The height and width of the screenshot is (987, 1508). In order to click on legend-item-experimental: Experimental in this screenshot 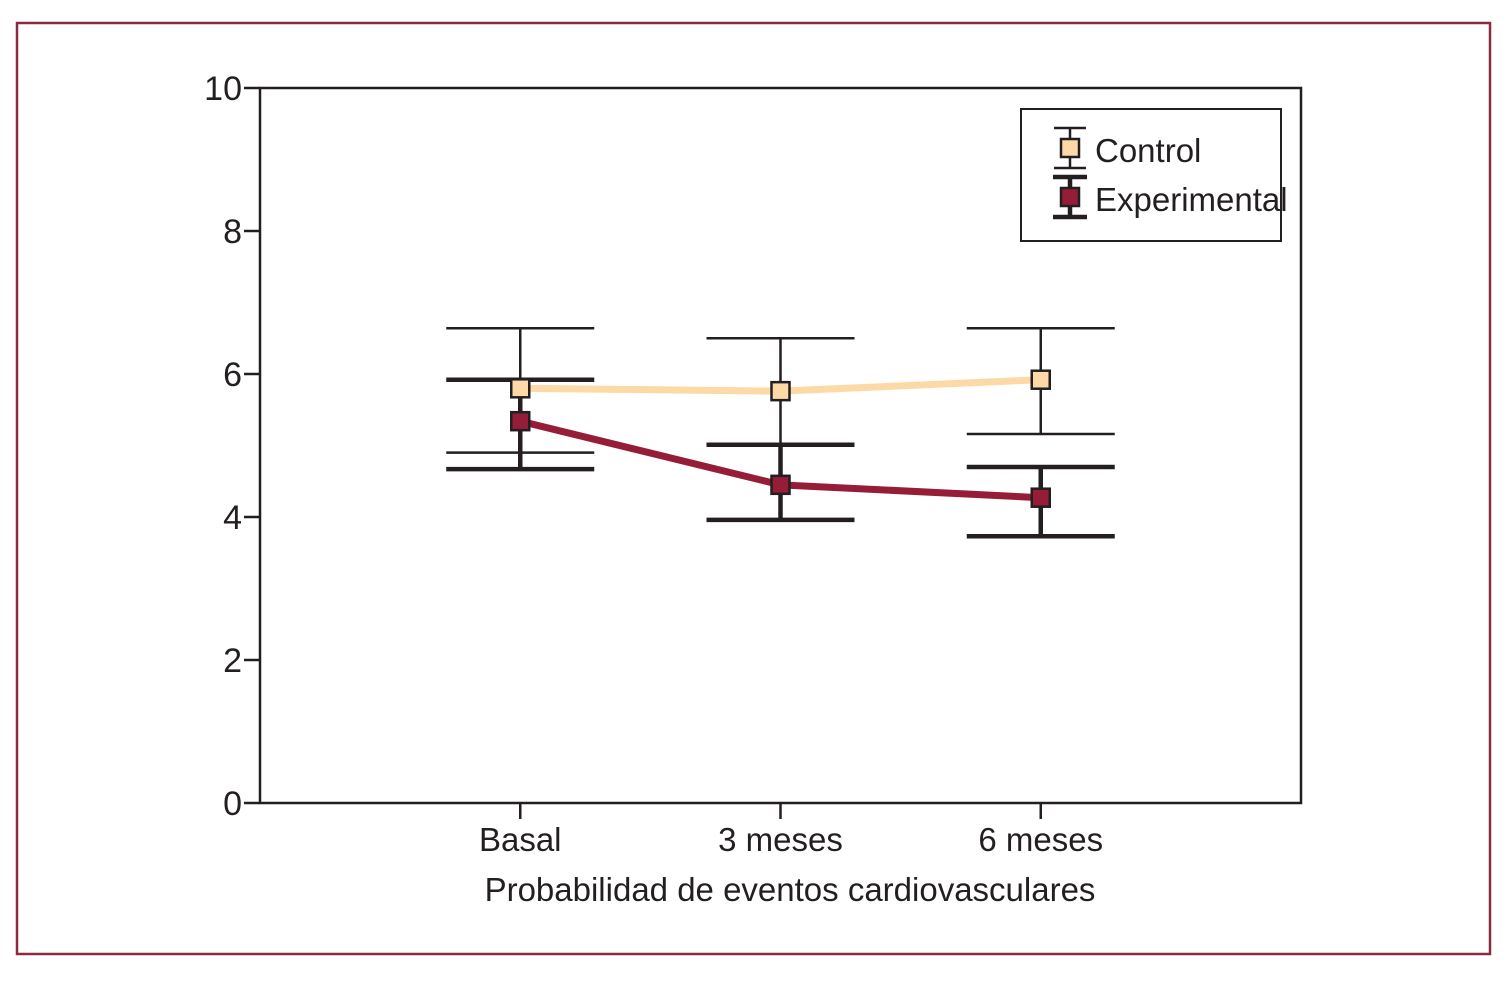, I will do `click(1170, 197)`.